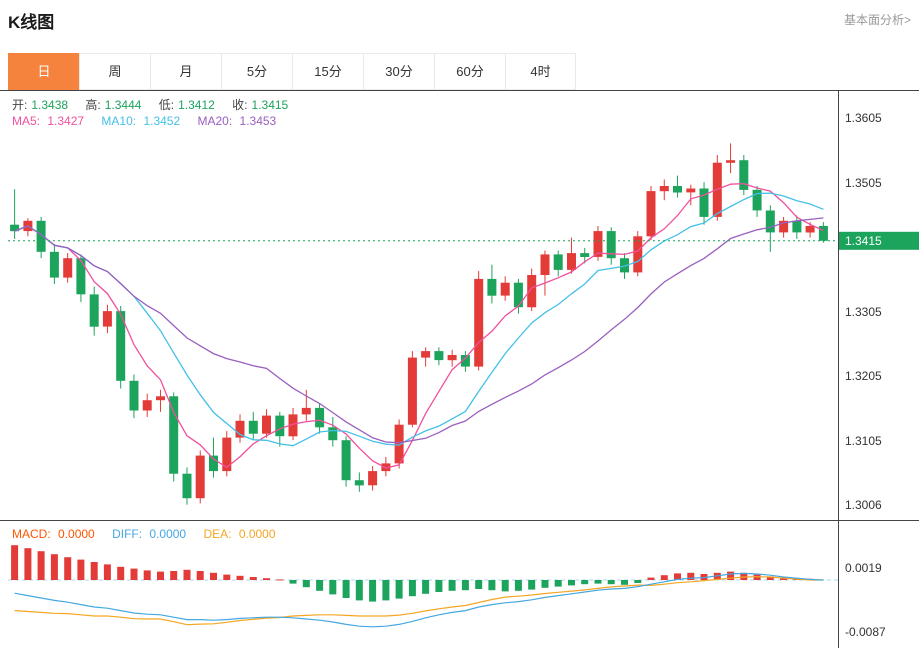 The width and height of the screenshot is (919, 648). What do you see at coordinates (863, 441) in the screenshot?
I see `axis-tick-label: 1.3105` at bounding box center [863, 441].